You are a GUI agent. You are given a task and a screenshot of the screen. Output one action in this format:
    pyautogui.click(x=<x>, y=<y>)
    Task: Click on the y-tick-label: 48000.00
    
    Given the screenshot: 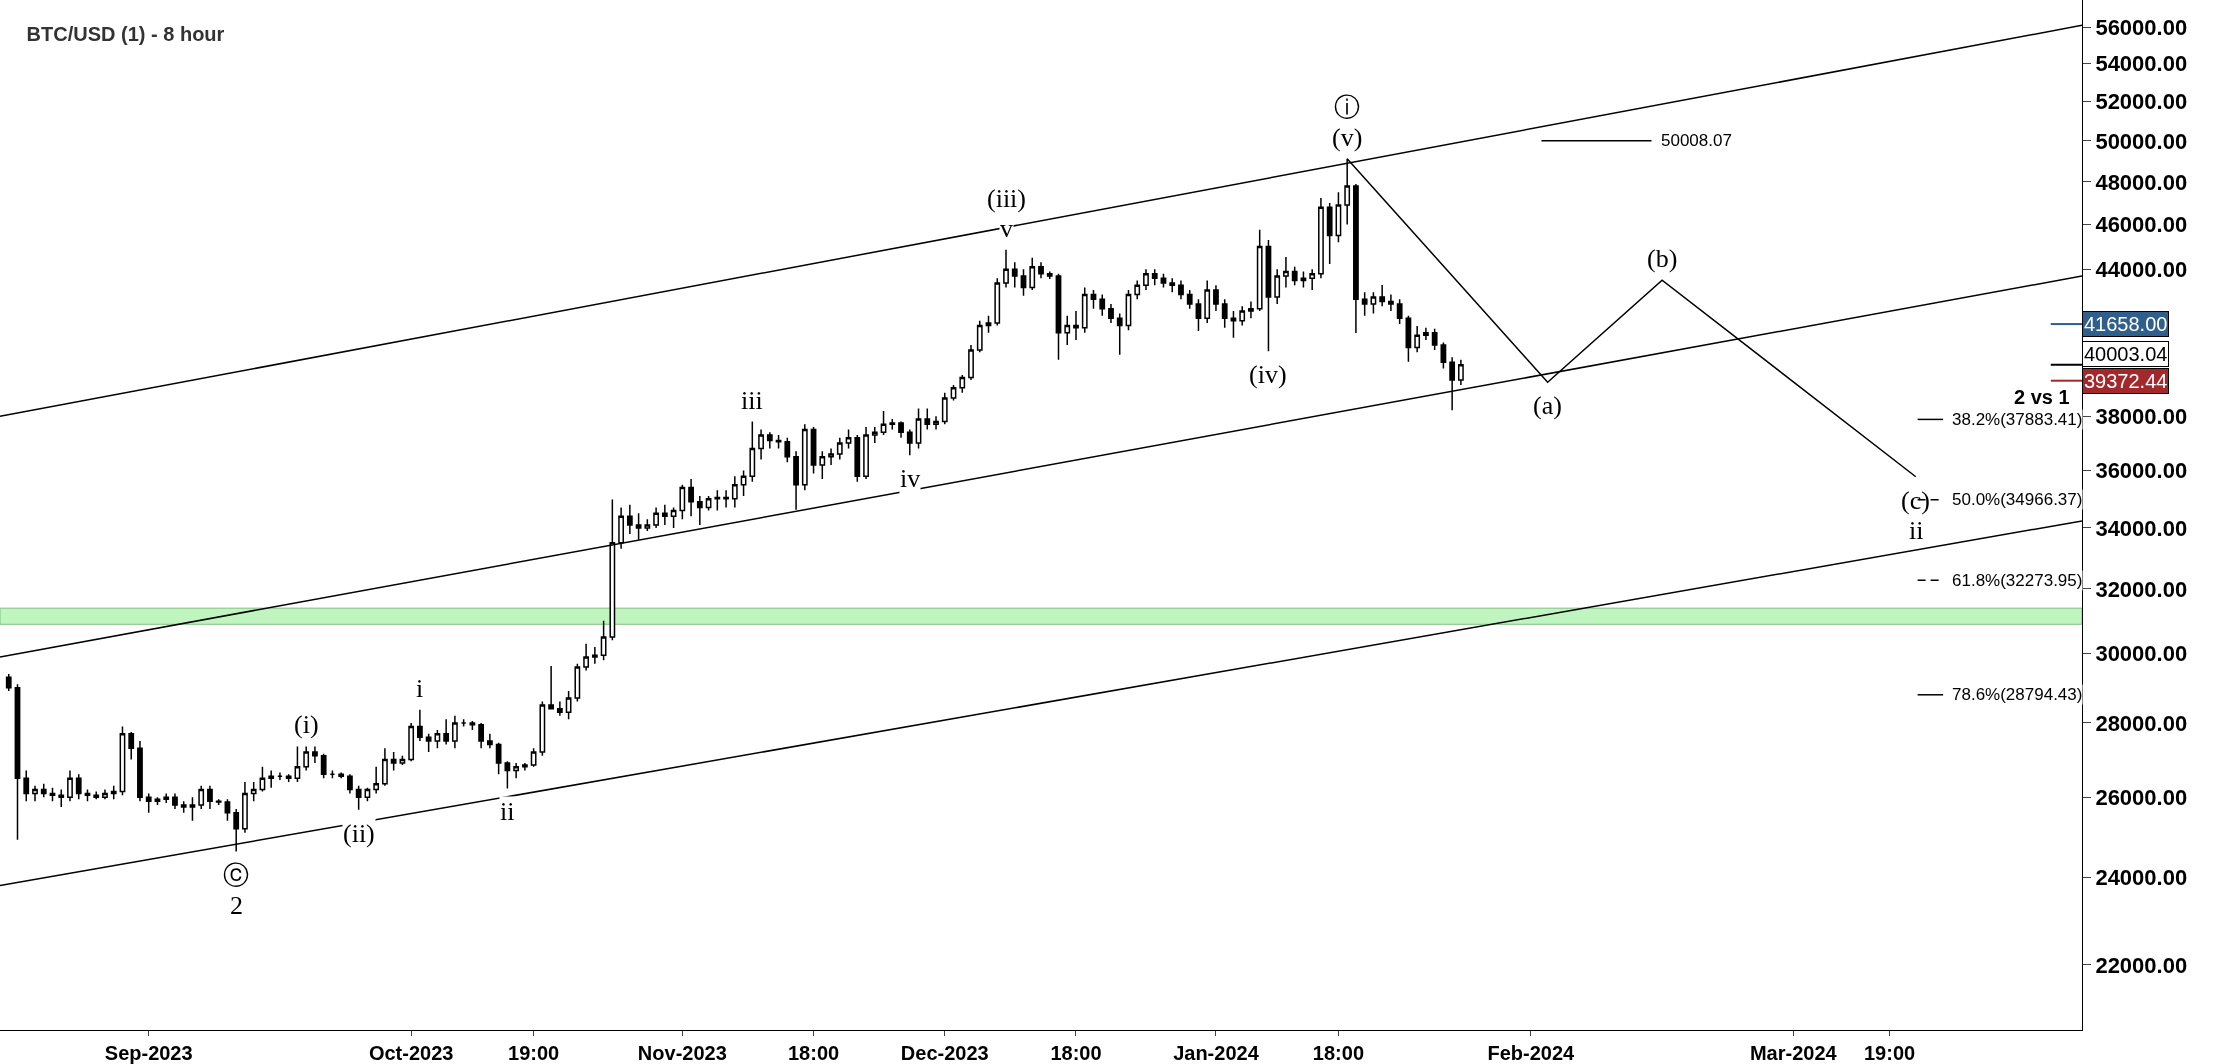 What is the action you would take?
    pyautogui.click(x=2141, y=182)
    